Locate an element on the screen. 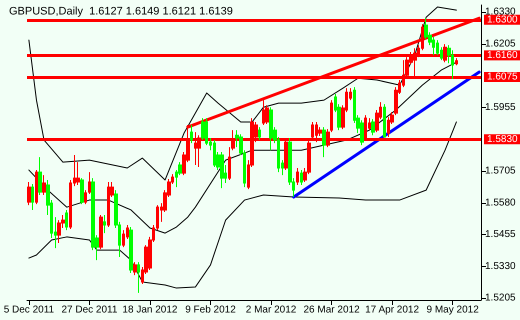 The height and width of the screenshot is (320, 520). ref-line-label: 1.6075 is located at coordinates (502, 76).